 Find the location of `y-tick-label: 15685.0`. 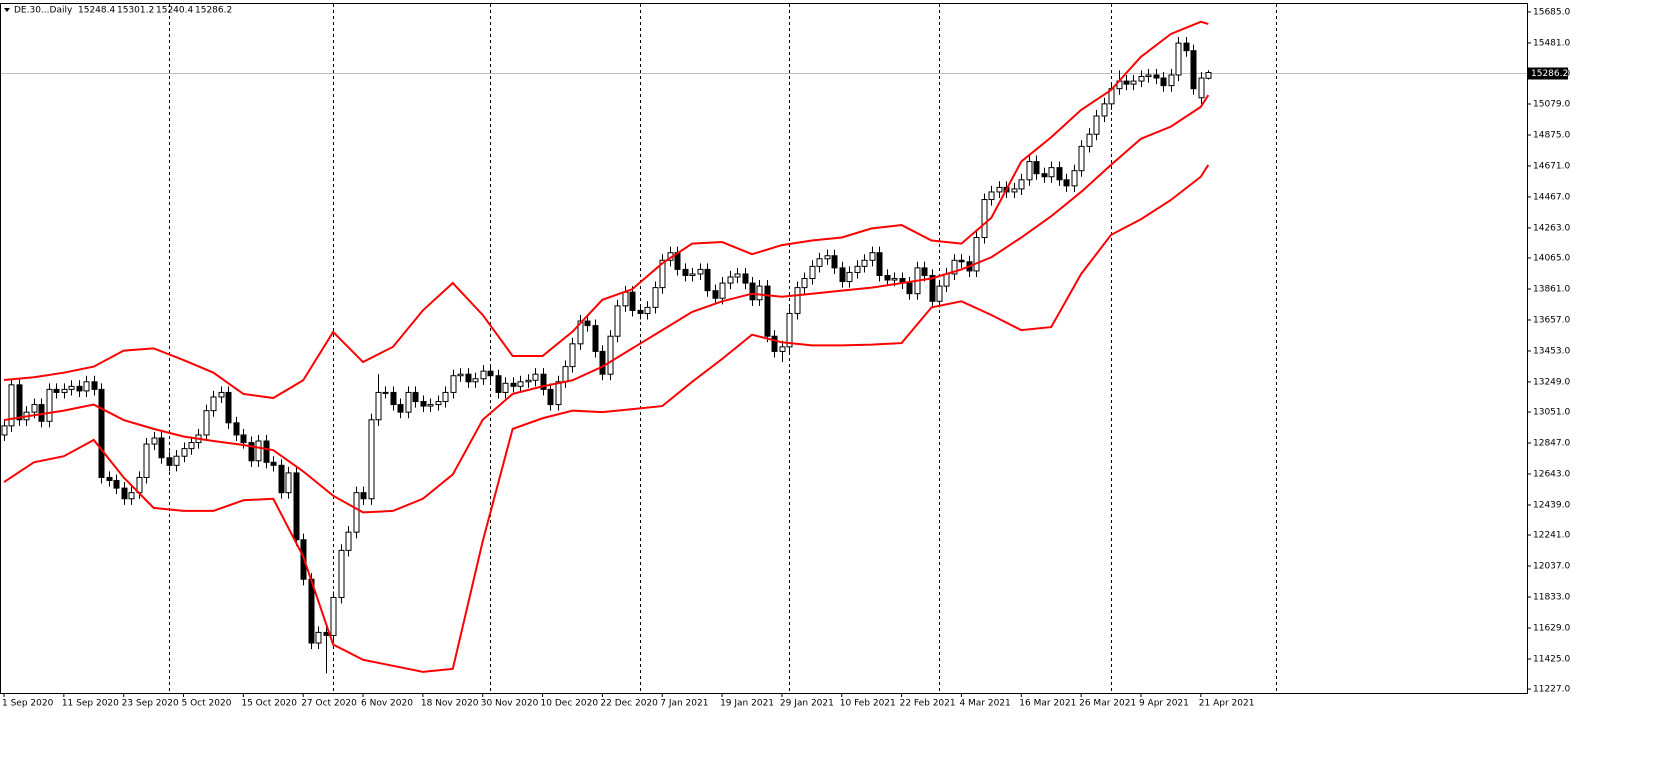

y-tick-label: 15685.0 is located at coordinates (1551, 12).